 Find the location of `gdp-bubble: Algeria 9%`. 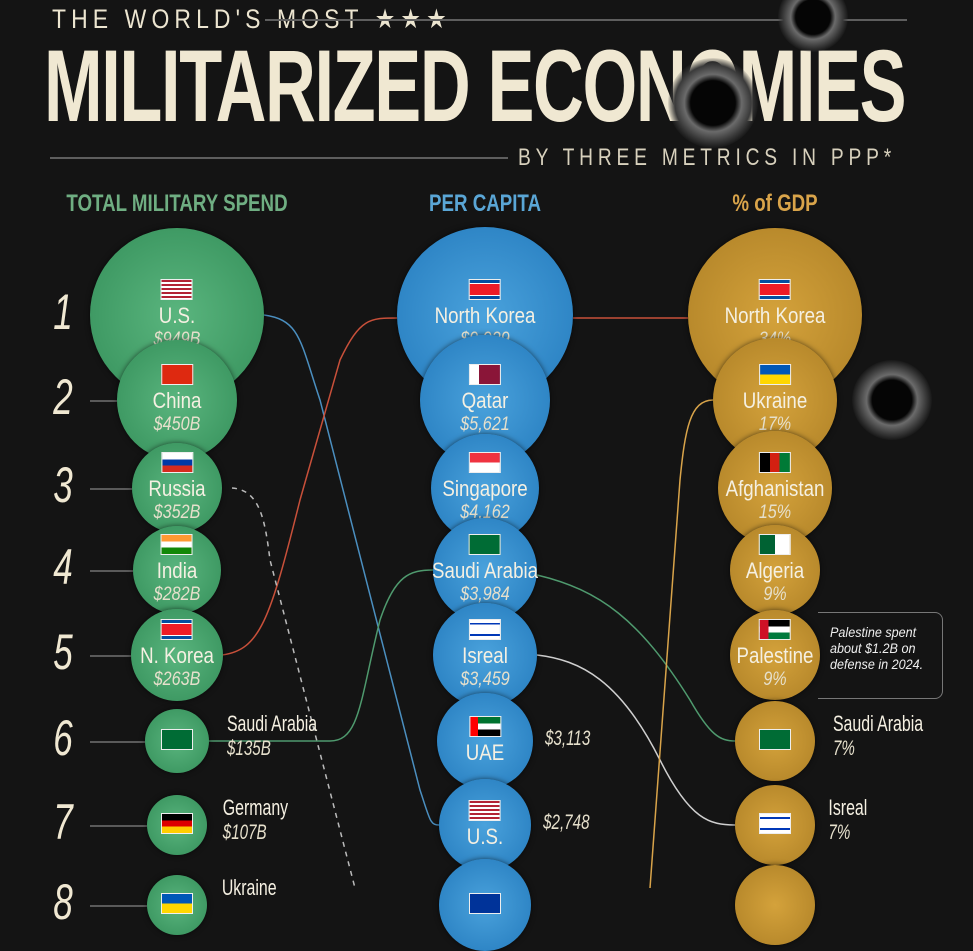

gdp-bubble: Algeria 9% is located at coordinates (775, 570).